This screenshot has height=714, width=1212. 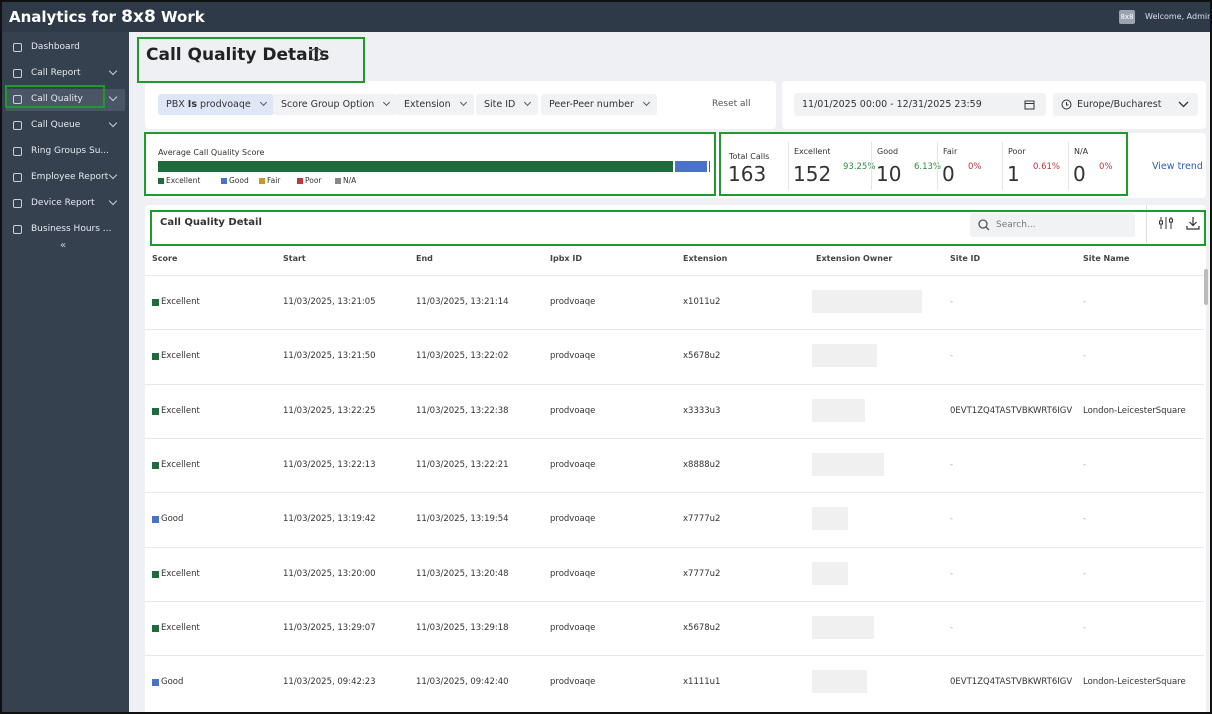 I want to click on table-cell: 11/03/2025, 13:29:18, so click(x=462, y=627).